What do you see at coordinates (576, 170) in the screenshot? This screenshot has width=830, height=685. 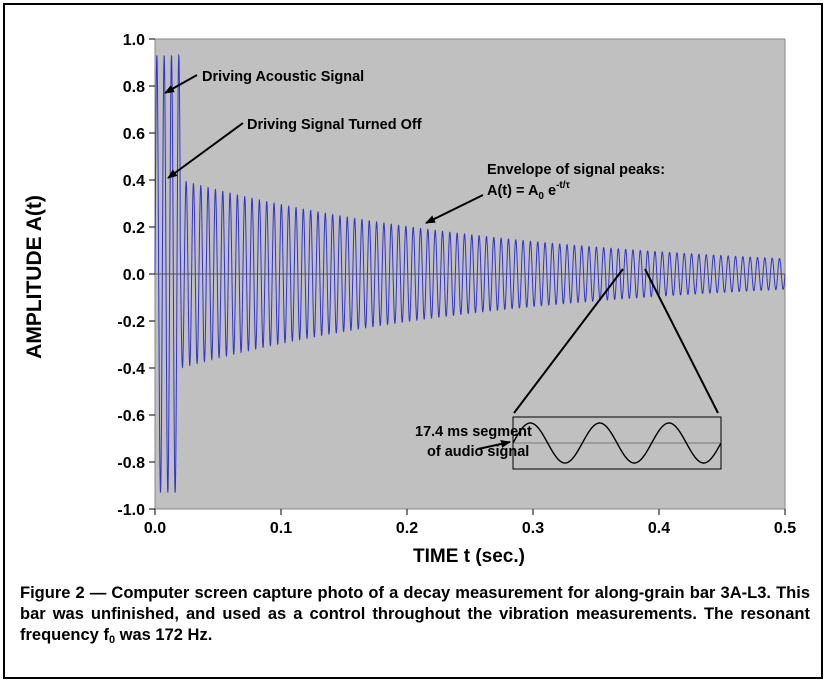 I see `svg-text: Envelope of signal peaks:` at bounding box center [576, 170].